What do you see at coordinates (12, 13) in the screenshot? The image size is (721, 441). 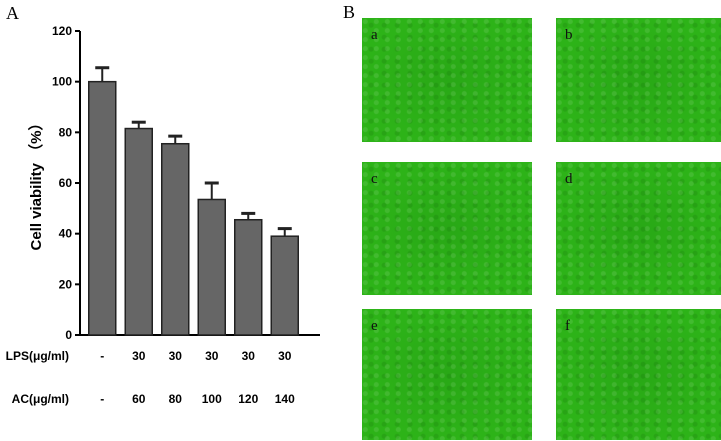 I see `panel-a-letter: A` at bounding box center [12, 13].